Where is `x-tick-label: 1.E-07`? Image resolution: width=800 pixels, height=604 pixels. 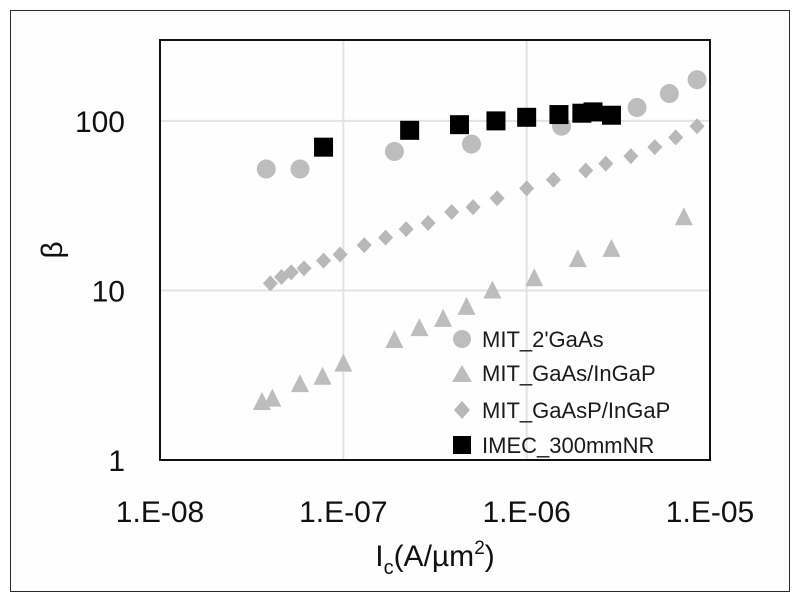
x-tick-label: 1.E-07 is located at coordinates (343, 512).